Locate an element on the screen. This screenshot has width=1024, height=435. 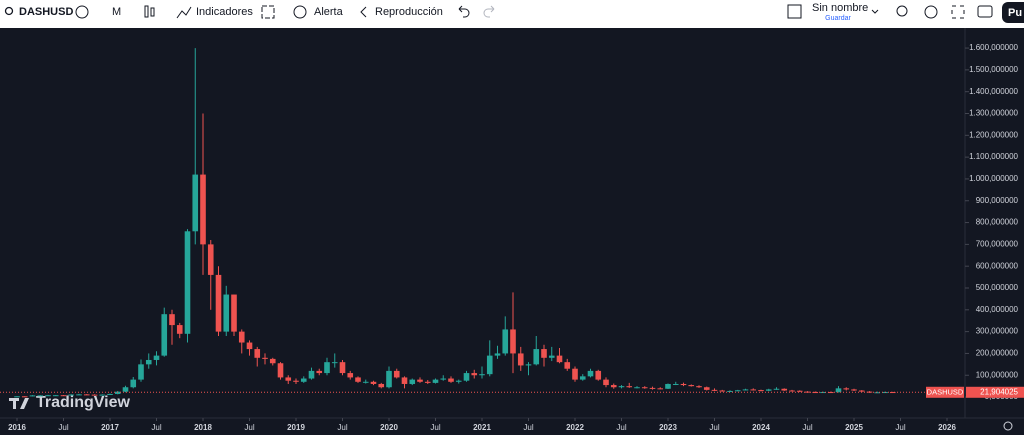
interval: M is located at coordinates (116, 12).